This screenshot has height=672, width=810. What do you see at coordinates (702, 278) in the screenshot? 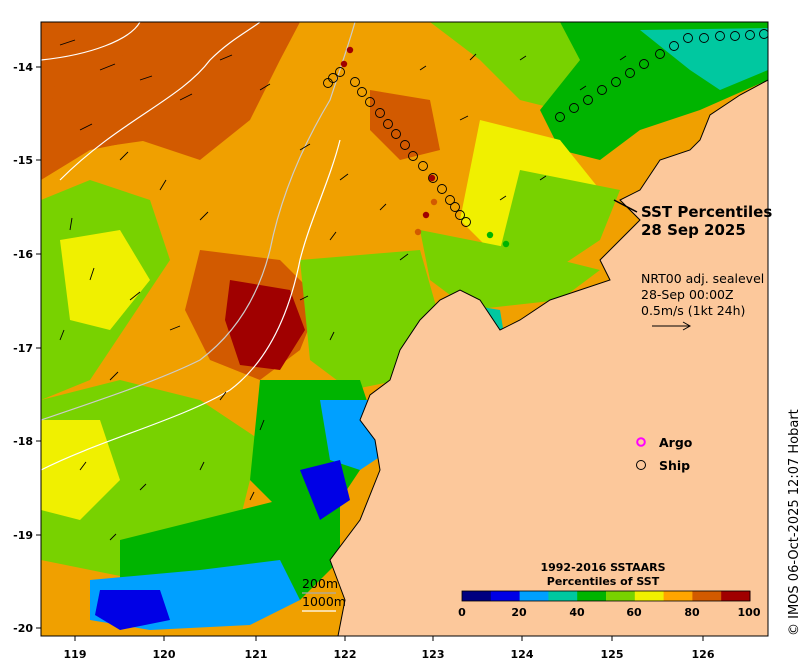
I see `current-source: NRT00 adj. sealevel` at bounding box center [702, 278].